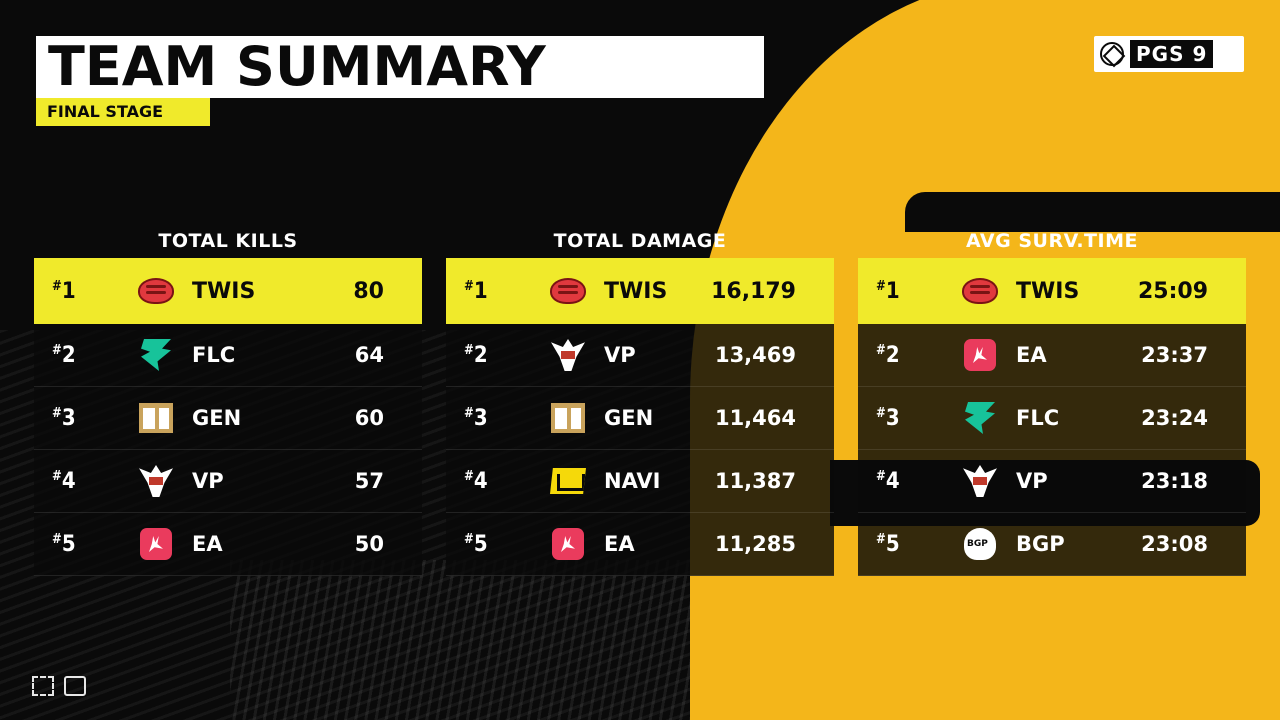  I want to click on fullscreen-icon, so click(43, 686).